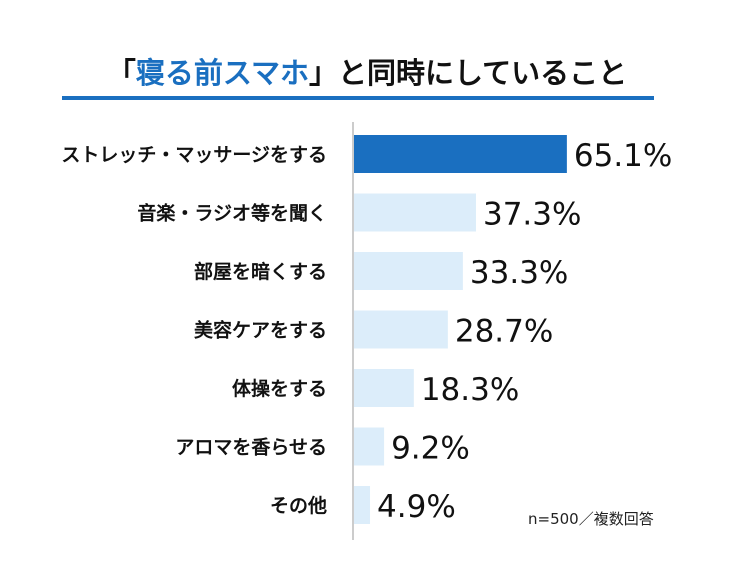  What do you see at coordinates (194, 155) in the screenshot?
I see `category-label-1: ストレッチ・マッサージをする` at bounding box center [194, 155].